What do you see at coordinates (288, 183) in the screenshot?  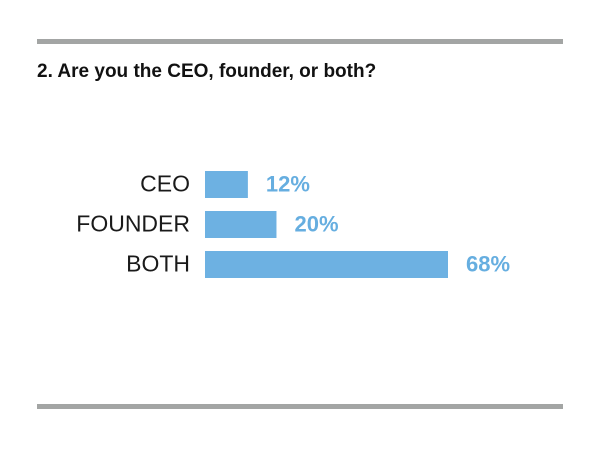 I see `value-label: 12%` at bounding box center [288, 183].